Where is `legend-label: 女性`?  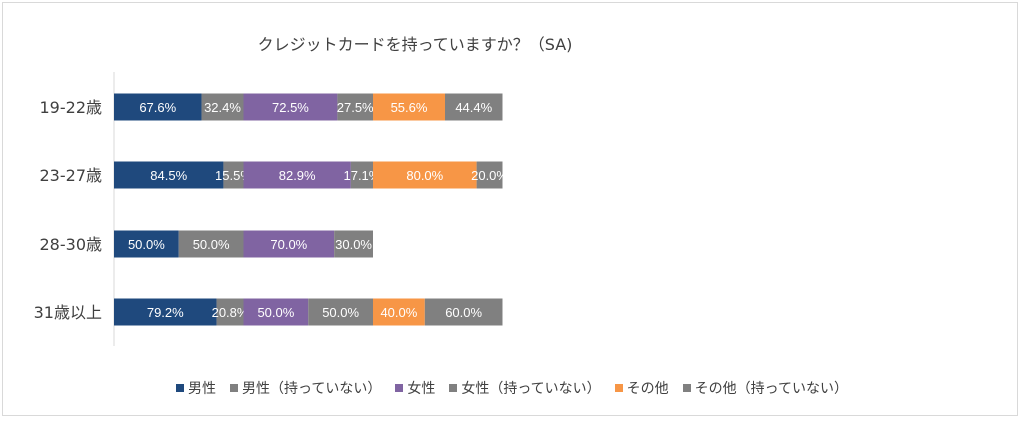 legend-label: 女性 is located at coordinates (421, 389).